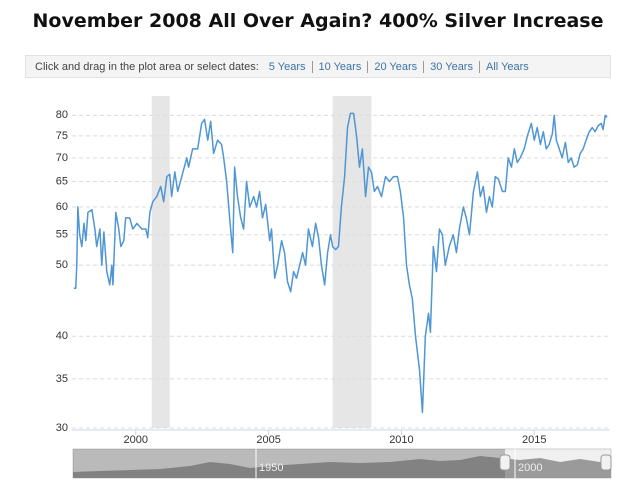 The image size is (636, 487). Describe the element at coordinates (287, 67) in the screenshot. I see `zoom-option: 5 Years` at that location.